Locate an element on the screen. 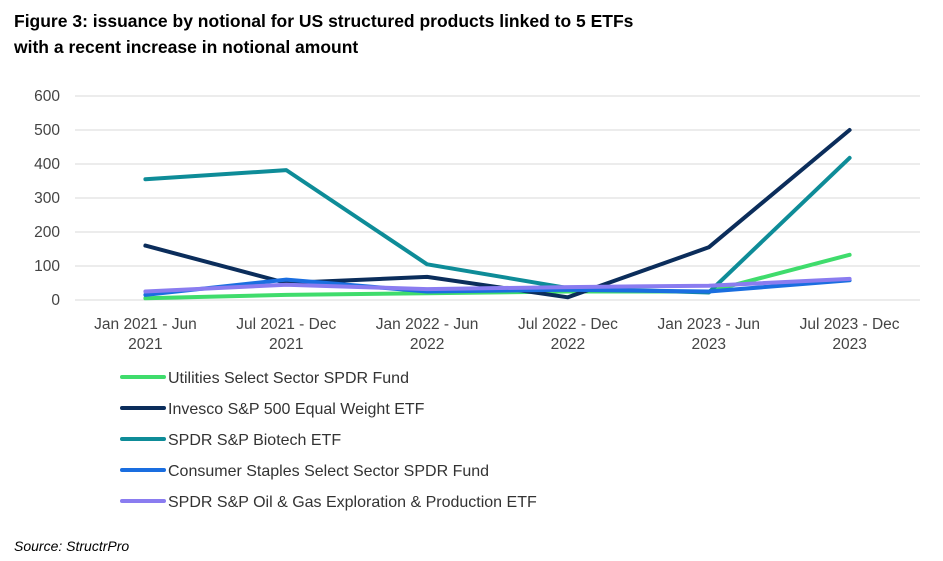  x-tick-label: Jul 2021 - Dec 2021 is located at coordinates (286, 334).